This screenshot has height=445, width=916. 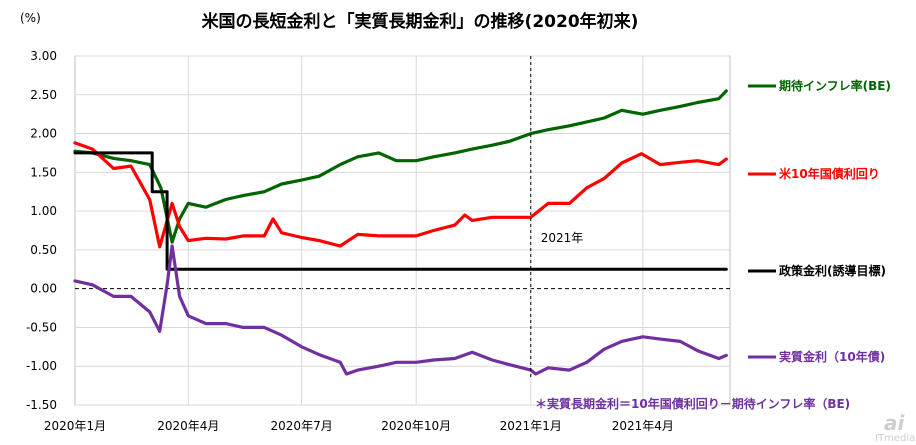 I want to click on y-tick-label: 3.00, so click(x=43, y=56).